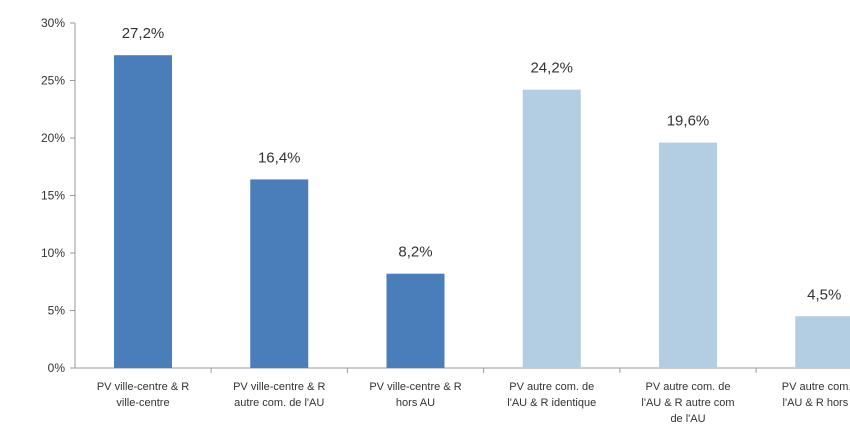 The width and height of the screenshot is (850, 435). What do you see at coordinates (53, 23) in the screenshot?
I see `y-tick-label: 30%` at bounding box center [53, 23].